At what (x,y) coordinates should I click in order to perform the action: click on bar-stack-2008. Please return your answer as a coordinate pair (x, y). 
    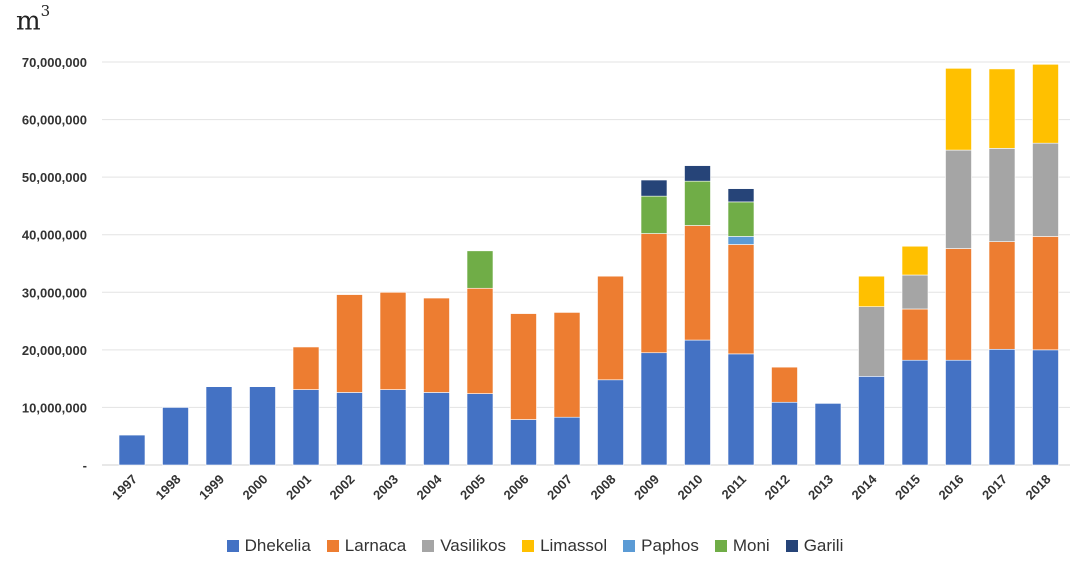
    Looking at the image, I should click on (610, 370).